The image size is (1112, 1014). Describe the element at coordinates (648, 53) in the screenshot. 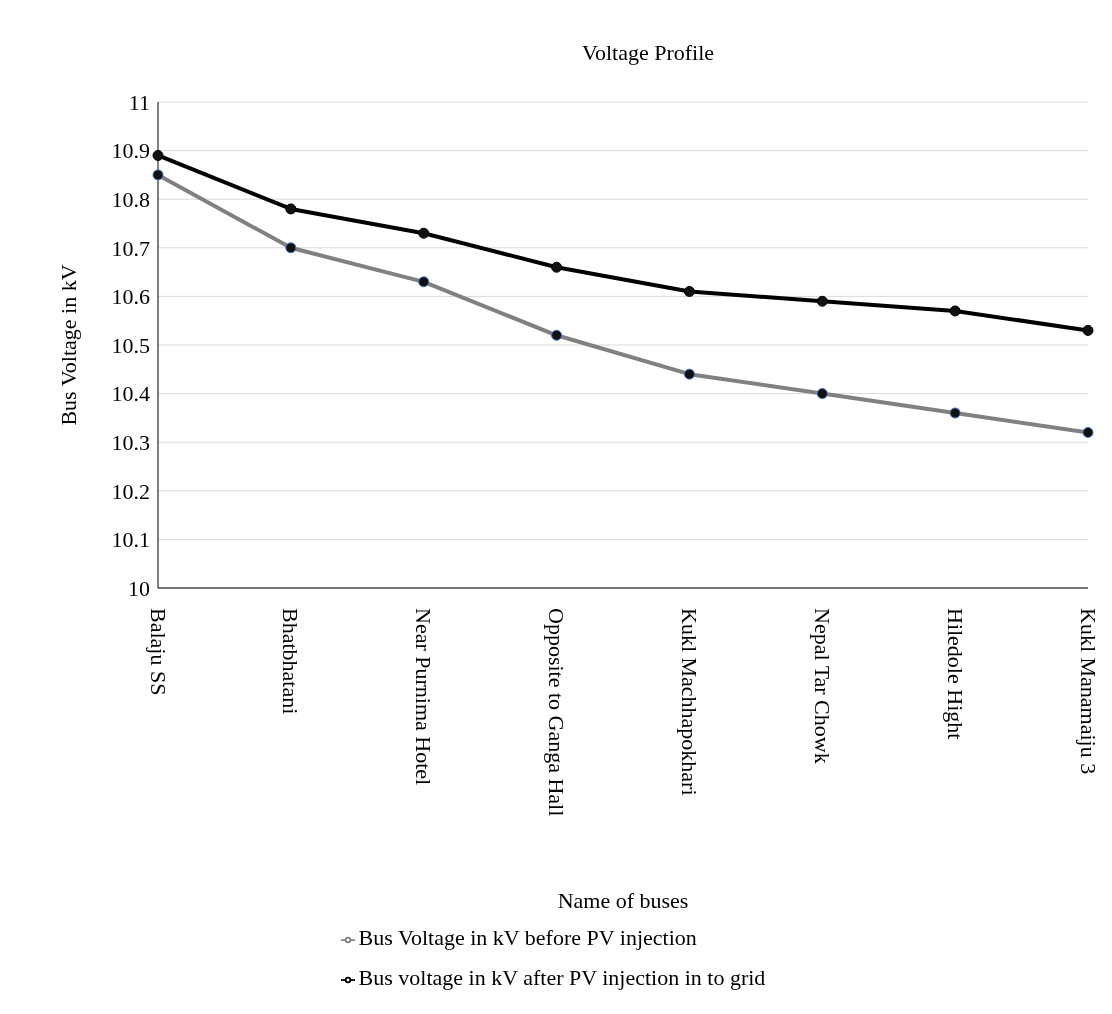

I see `chart-title: Voltage Profile` at that location.